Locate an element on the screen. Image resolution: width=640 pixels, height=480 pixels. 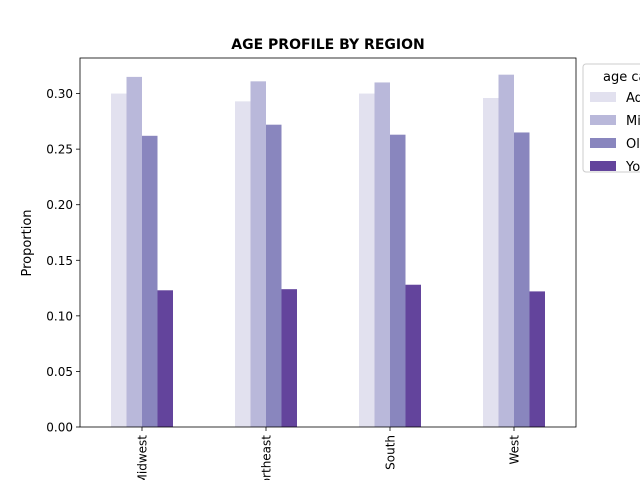
bar-south-older is located at coordinates (398, 280).